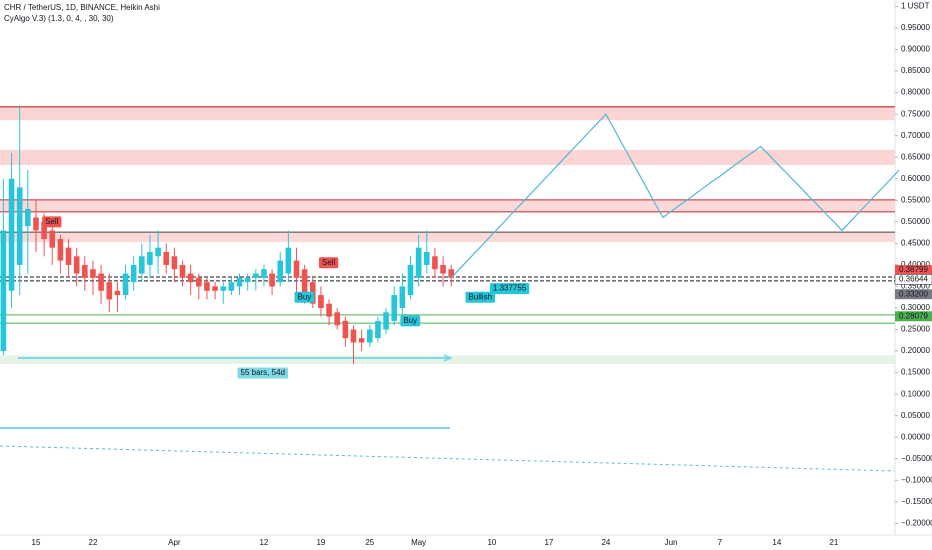 The width and height of the screenshot is (932, 550). What do you see at coordinates (448, 458) in the screenshot?
I see `dashed-trend-line` at bounding box center [448, 458].